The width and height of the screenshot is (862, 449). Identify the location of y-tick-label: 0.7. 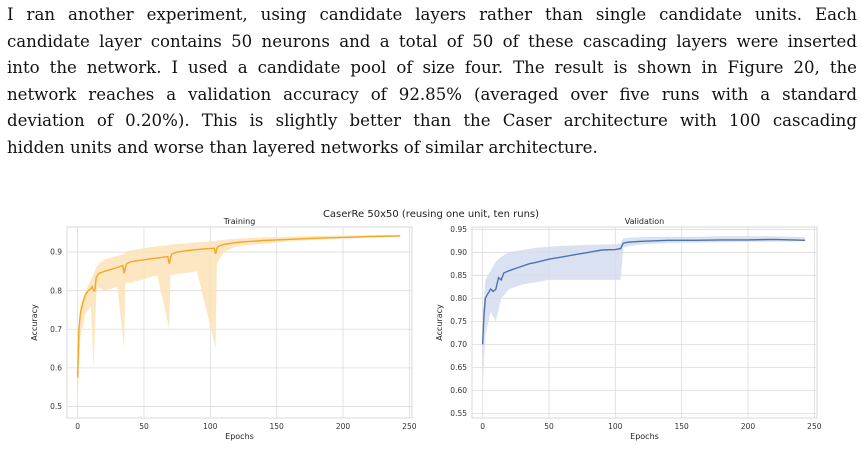
(56, 329).